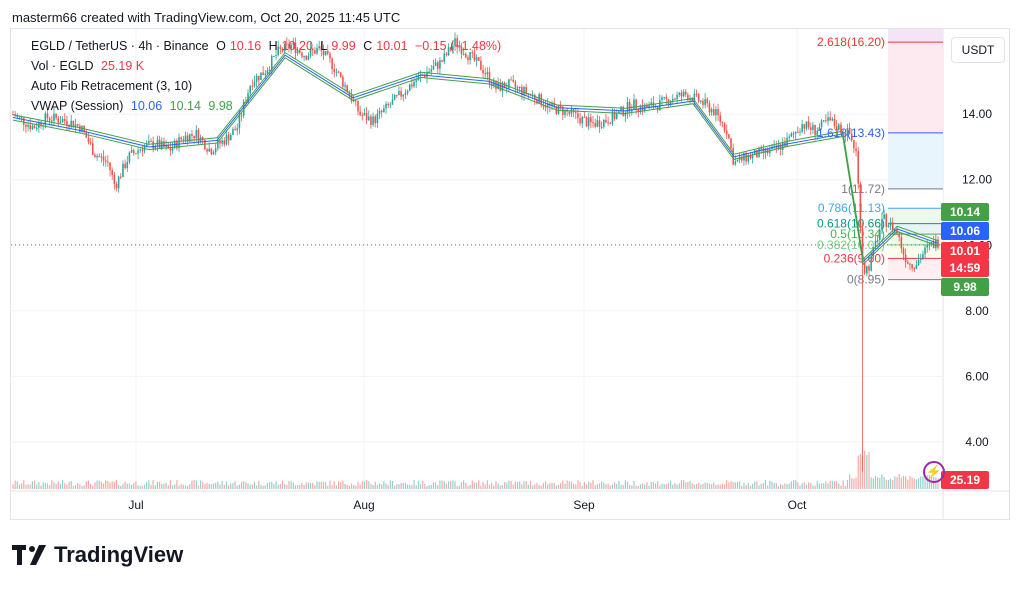 This screenshot has width=1024, height=590. Describe the element at coordinates (97, 555) in the screenshot. I see `tradingview-logo: TradingView` at that location.